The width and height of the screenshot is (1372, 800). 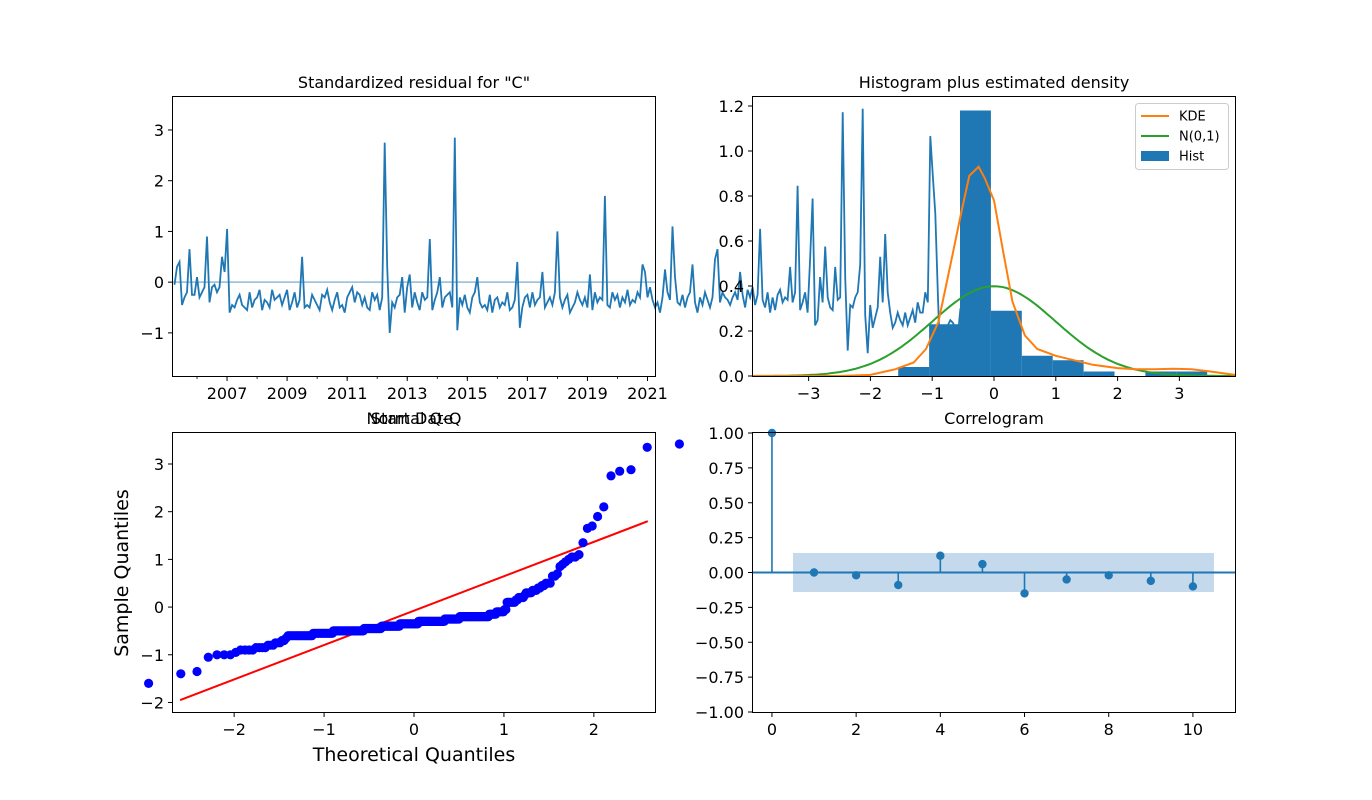 What do you see at coordinates (731, 106) in the screenshot?
I see `histogram-y-tick-label: 1.2` at bounding box center [731, 106].